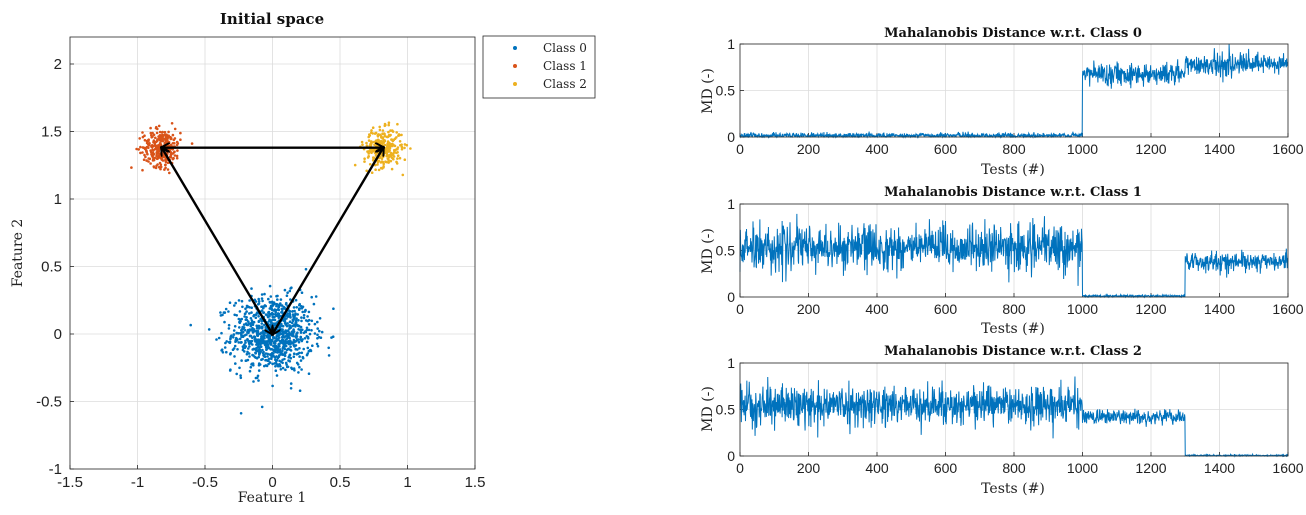  Describe the element at coordinates (1014, 468) in the screenshot. I see `md2-x-tick-label: 800` at that location.